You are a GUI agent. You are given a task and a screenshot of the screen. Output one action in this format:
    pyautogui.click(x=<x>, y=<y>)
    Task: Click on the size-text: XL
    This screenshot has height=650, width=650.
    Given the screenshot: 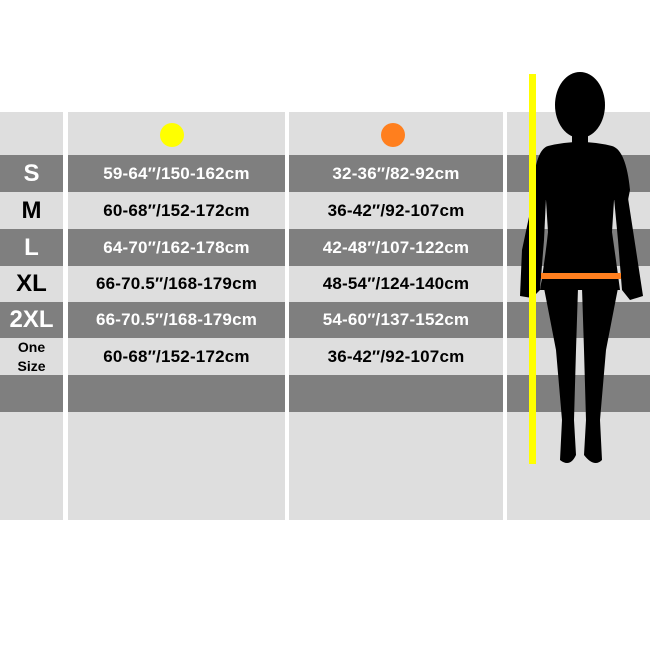 What is the action you would take?
    pyautogui.click(x=31, y=283)
    